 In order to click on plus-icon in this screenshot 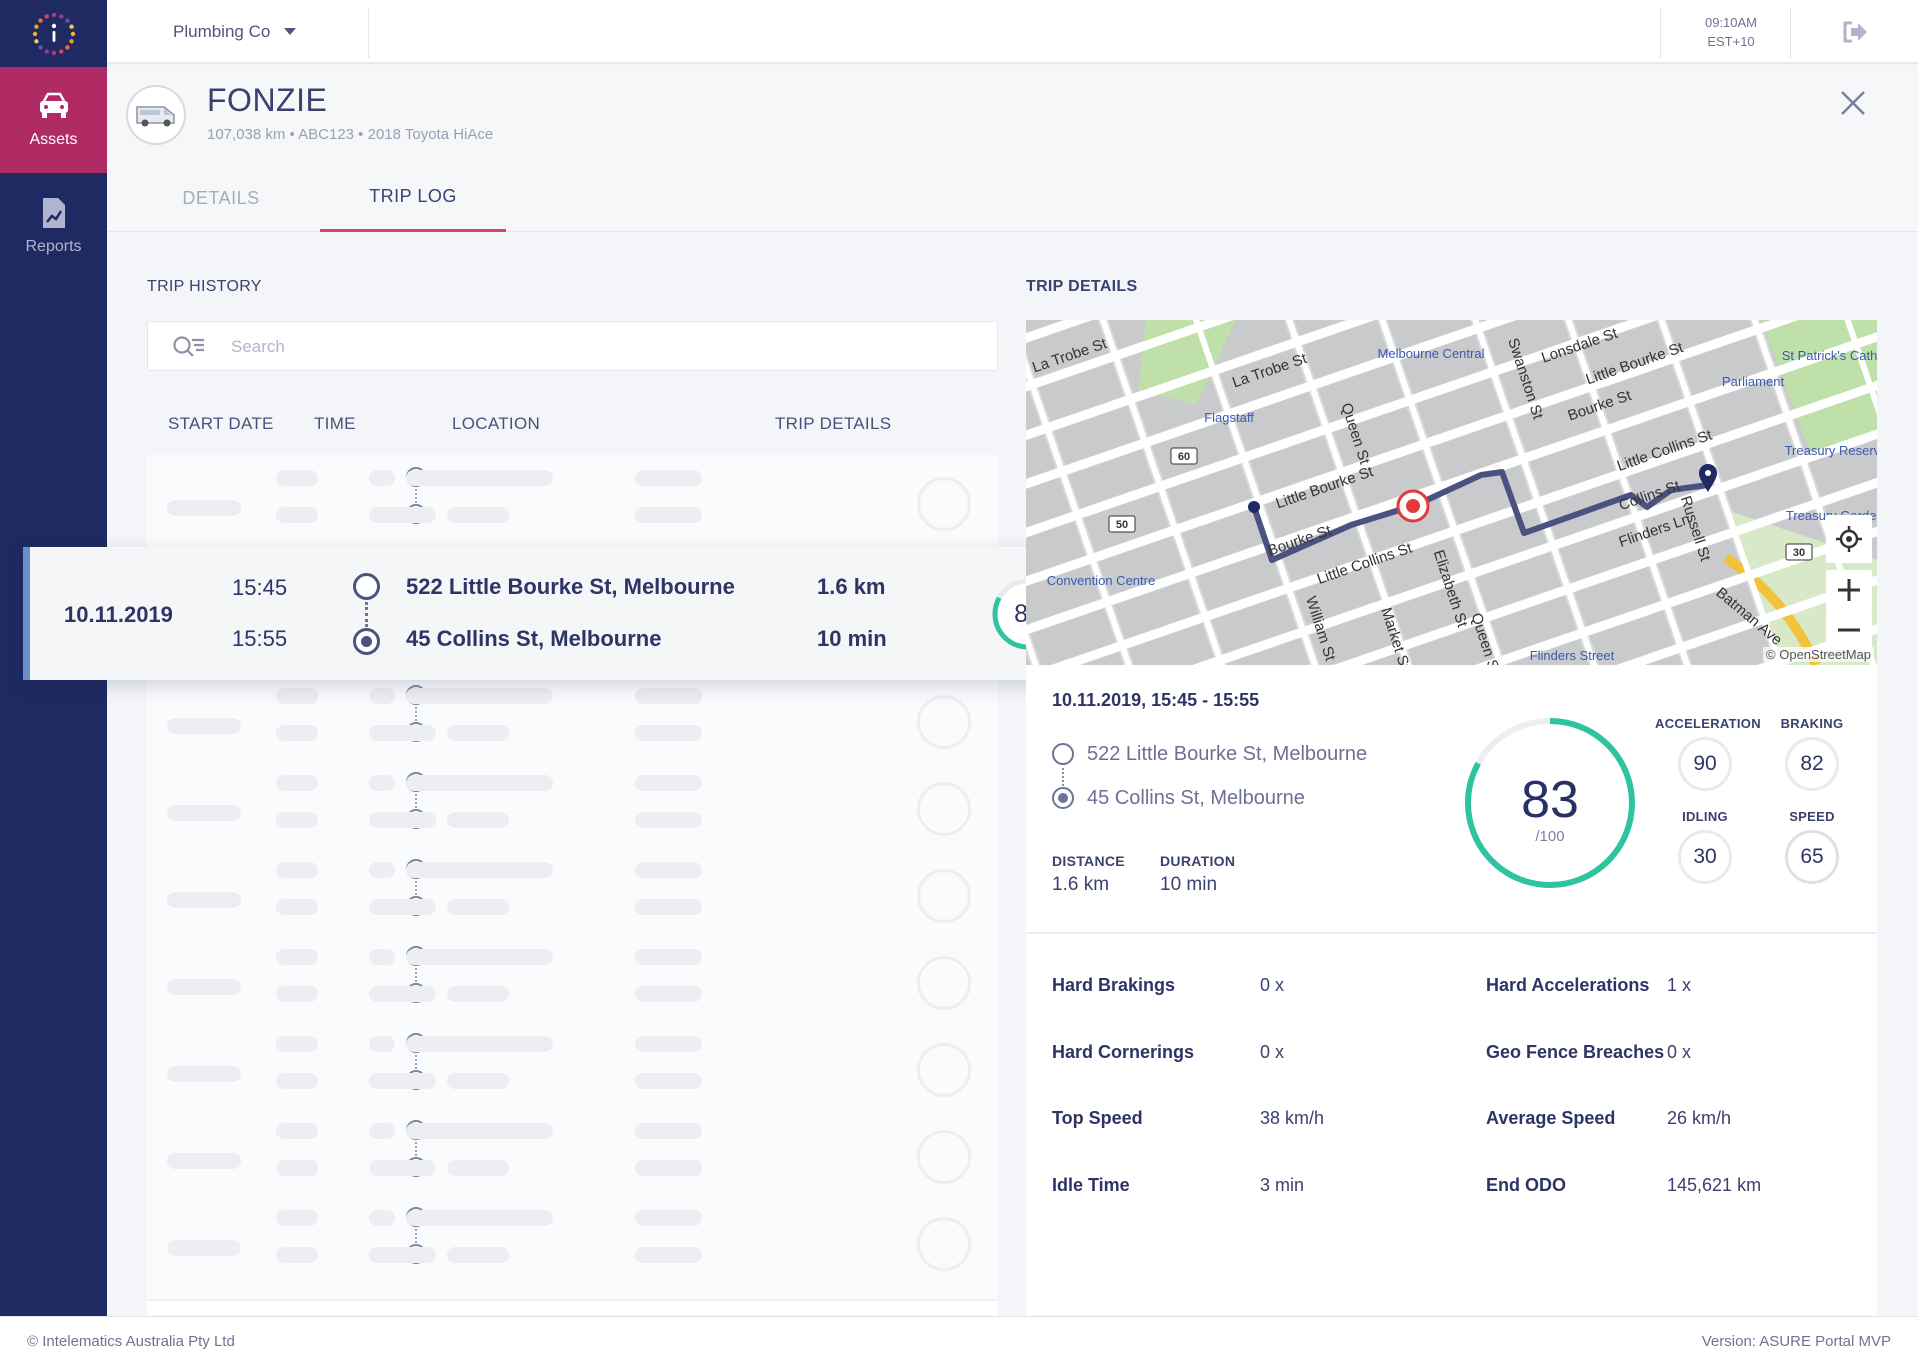, I will do `click(1849, 590)`.